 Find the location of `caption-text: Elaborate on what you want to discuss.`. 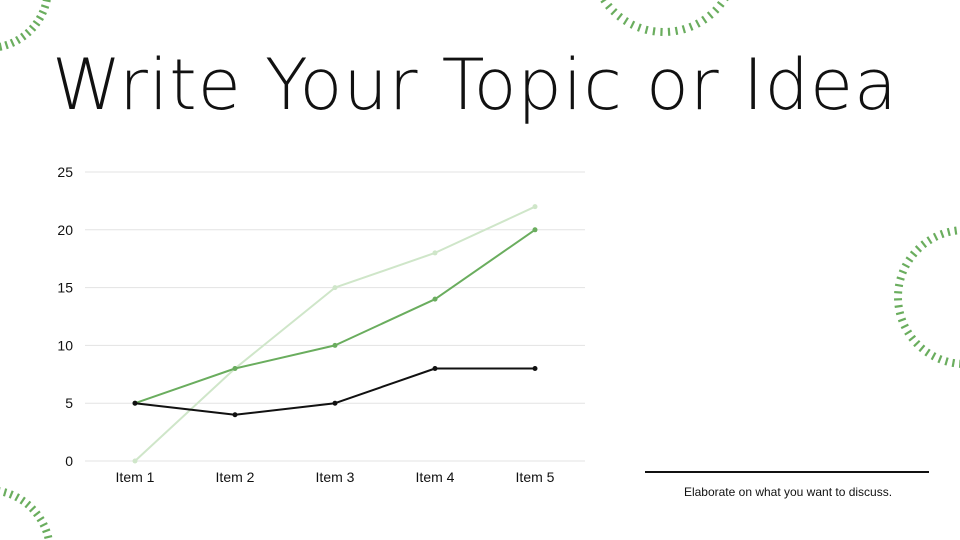

caption-text: Elaborate on what you want to discuss. is located at coordinates (788, 492).